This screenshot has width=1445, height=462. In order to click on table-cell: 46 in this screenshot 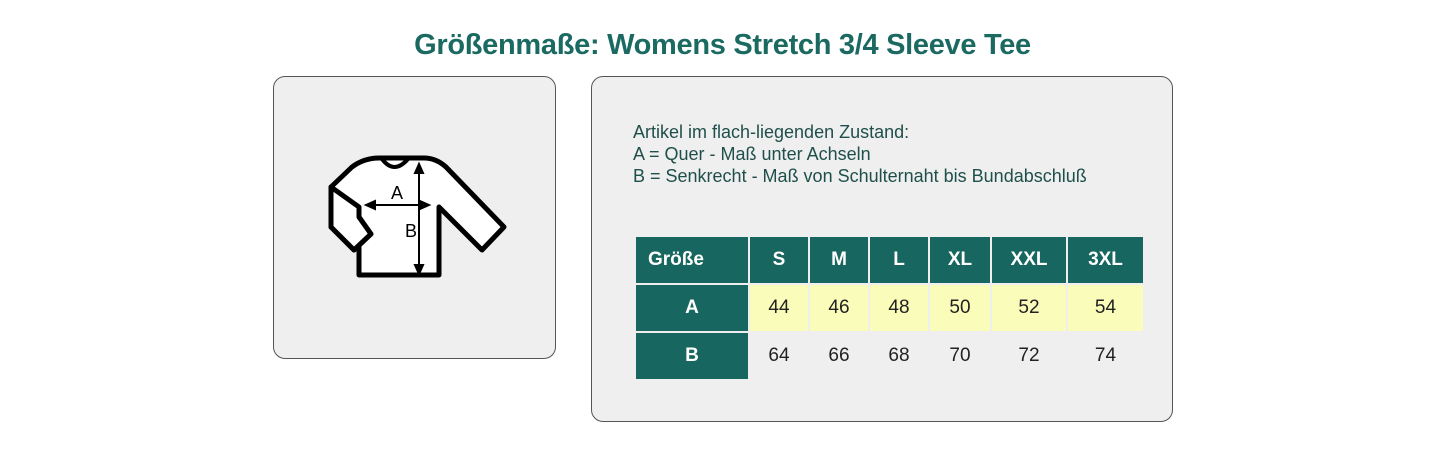, I will do `click(839, 308)`.